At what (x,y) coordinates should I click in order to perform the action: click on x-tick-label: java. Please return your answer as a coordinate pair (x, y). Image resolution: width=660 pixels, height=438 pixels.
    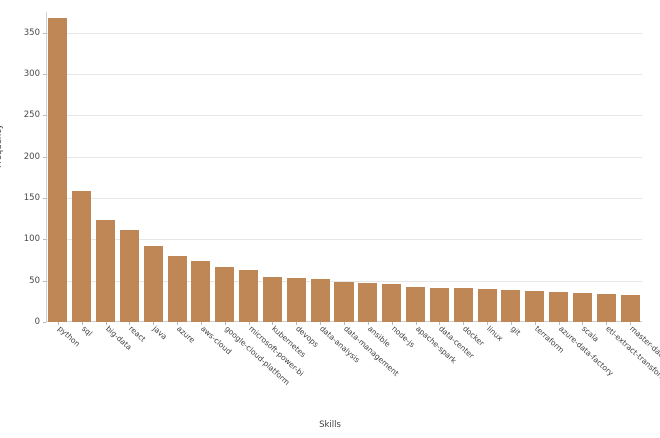
    Looking at the image, I should click on (160, 333).